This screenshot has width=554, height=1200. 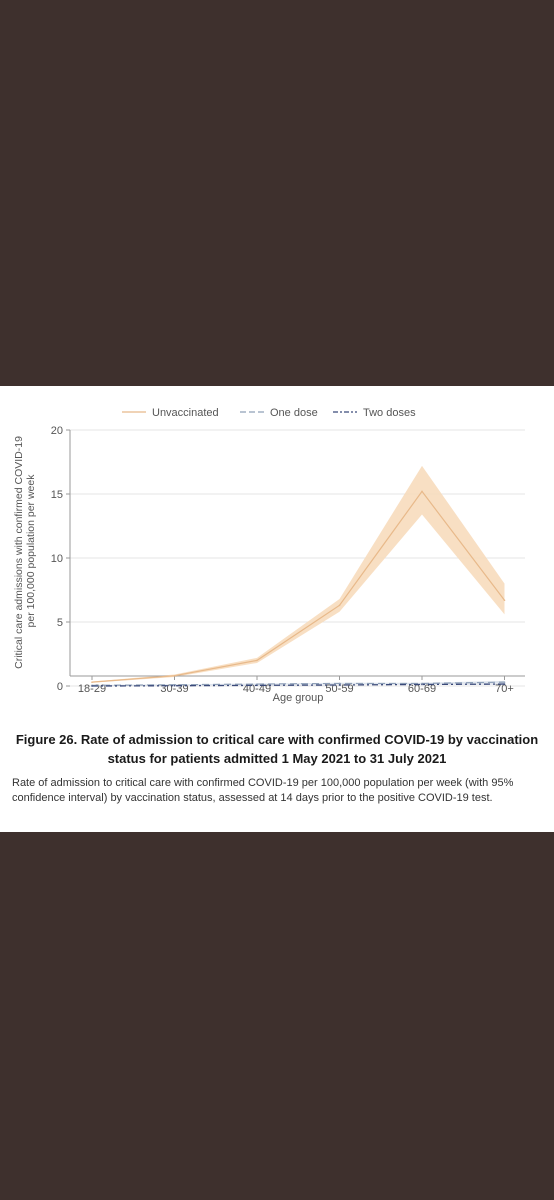 I want to click on legend: Unvaccinated One dose Two doses, so click(x=269, y=413).